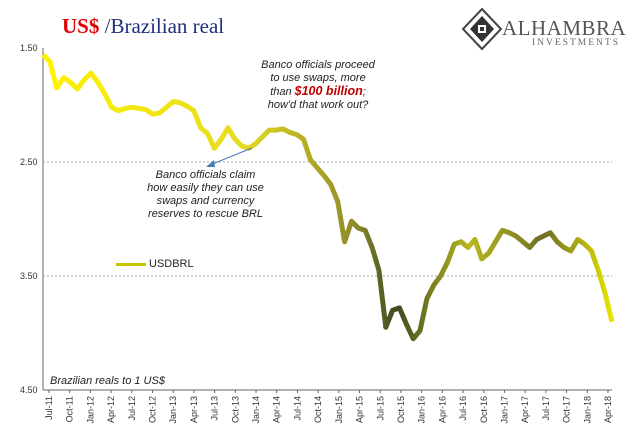 Image resolution: width=641 pixels, height=441 pixels. Describe the element at coordinates (107, 381) in the screenshot. I see `units-note: Brazilian reals to 1 US$` at that location.